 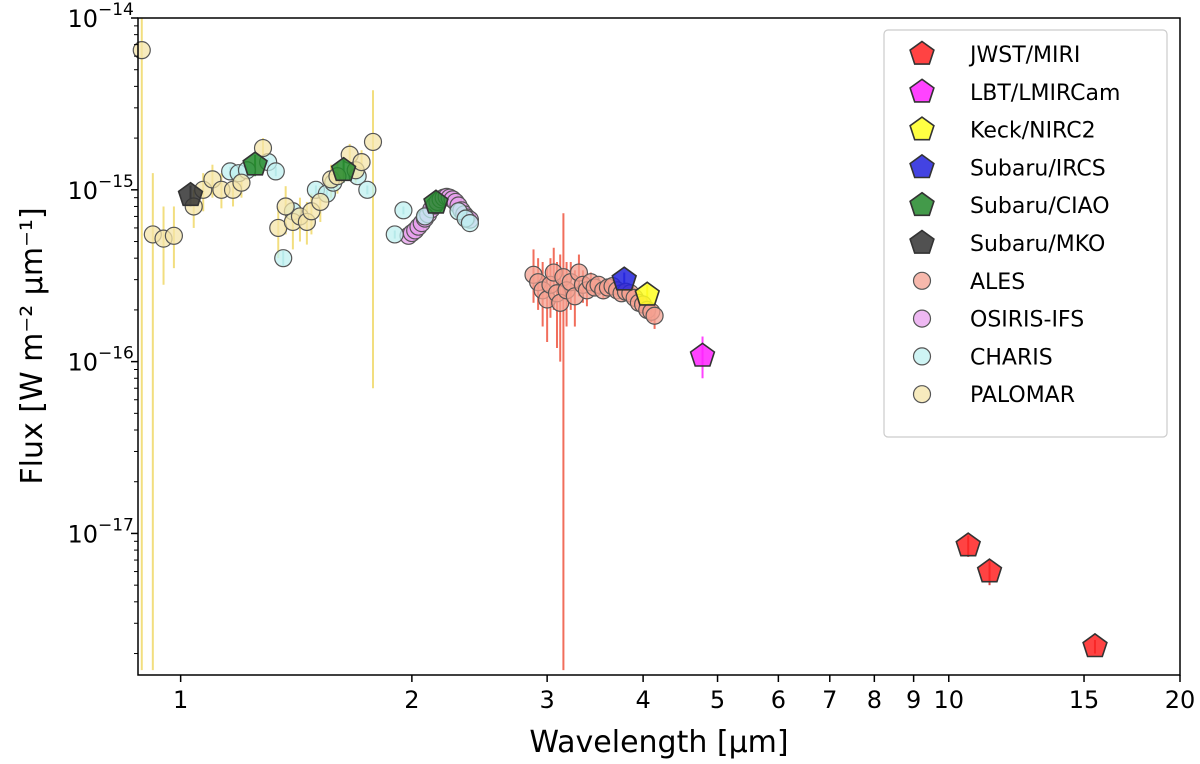 What do you see at coordinates (922, 394) in the screenshot?
I see `legend-marker-palomar` at bounding box center [922, 394].